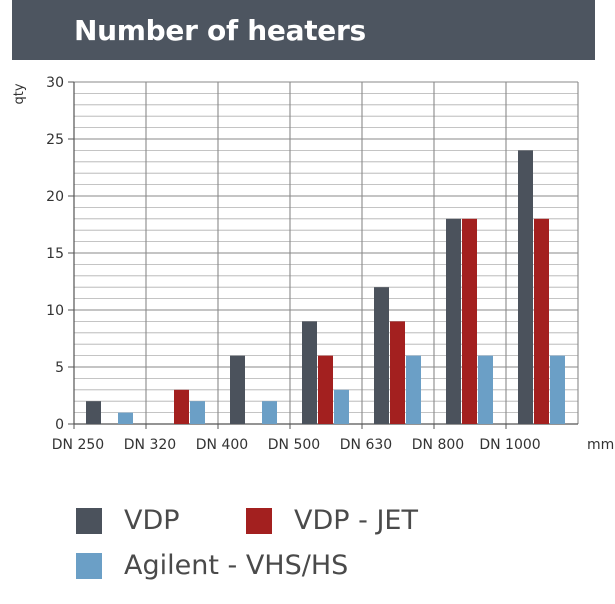 The width and height of the screenshot is (615, 604). Describe the element at coordinates (438, 445) in the screenshot. I see `x-tick-label: DN 800` at that location.